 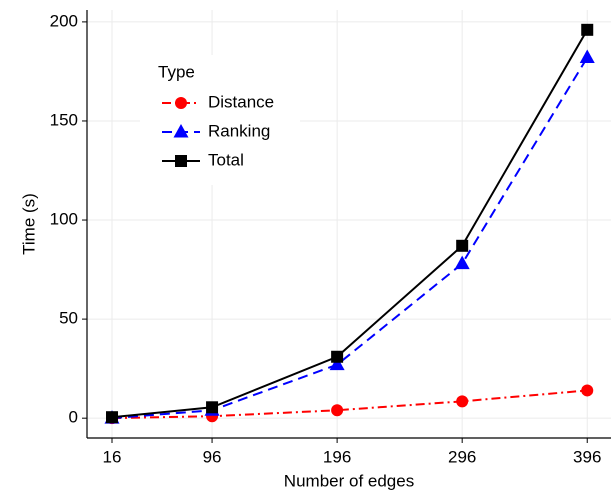 I want to click on y-axis-label: Time (s), so click(x=28, y=224).